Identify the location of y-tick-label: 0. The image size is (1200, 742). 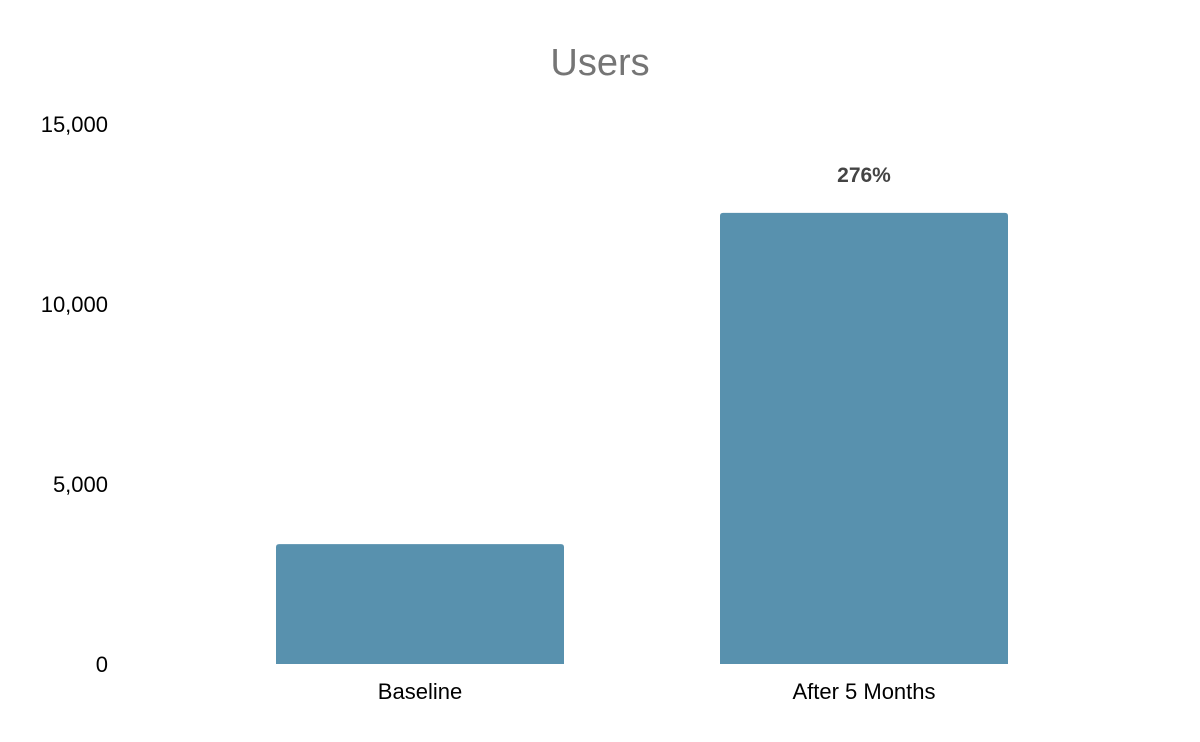
(102, 664).